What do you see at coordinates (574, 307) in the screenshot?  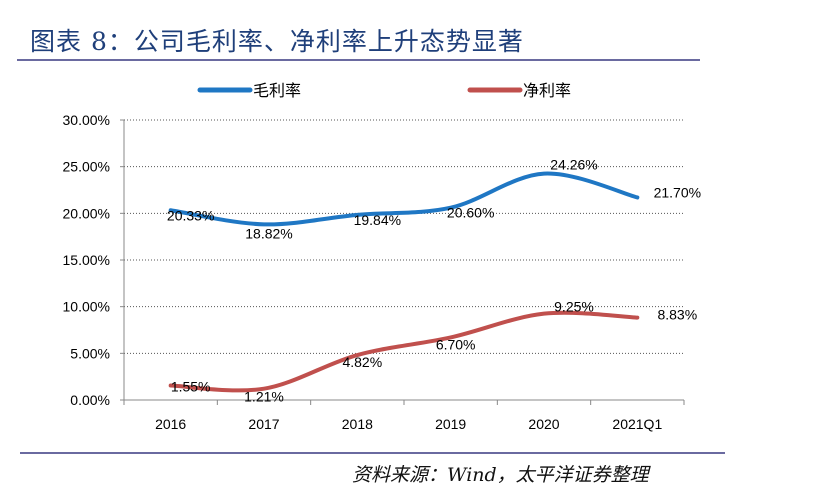 I see `data-label: 9.25%` at bounding box center [574, 307].